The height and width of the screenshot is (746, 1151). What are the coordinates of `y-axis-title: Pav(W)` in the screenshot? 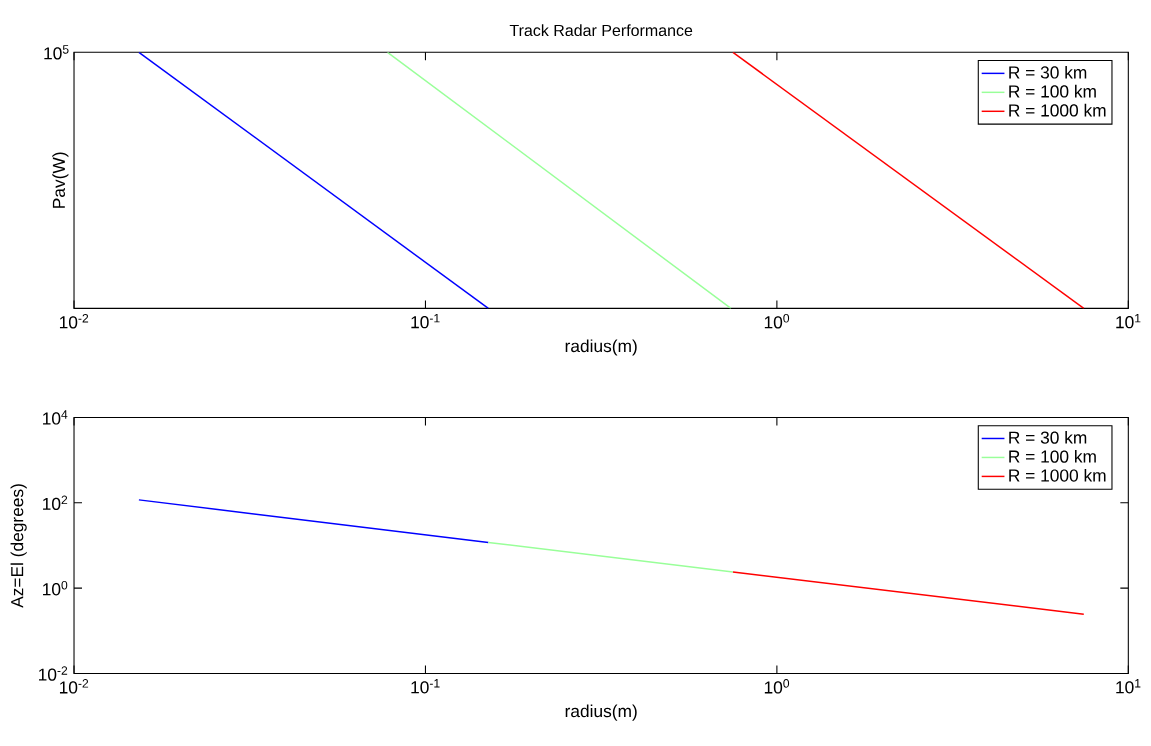 It's located at (60, 180).